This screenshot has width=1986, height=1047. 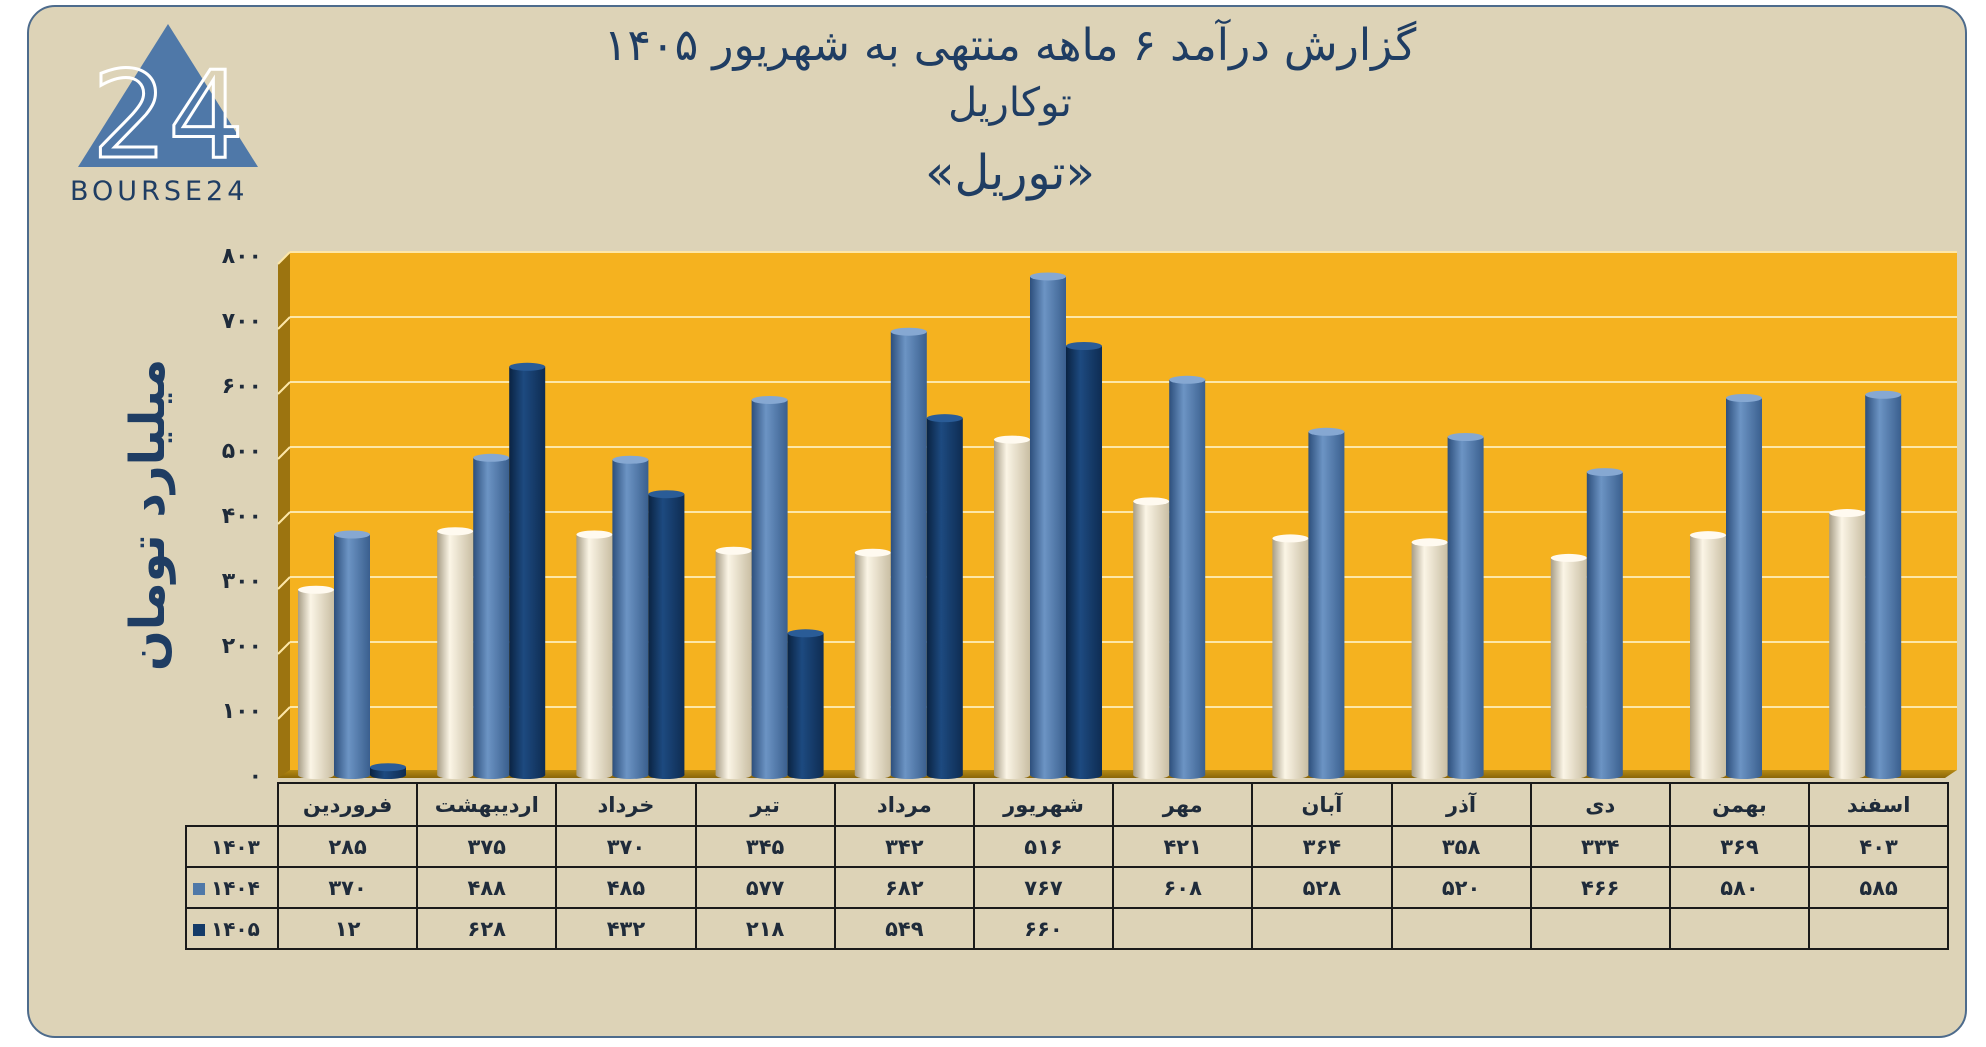 What do you see at coordinates (1043, 887) in the screenshot?
I see `data-label: ۷۶۷` at bounding box center [1043, 887].